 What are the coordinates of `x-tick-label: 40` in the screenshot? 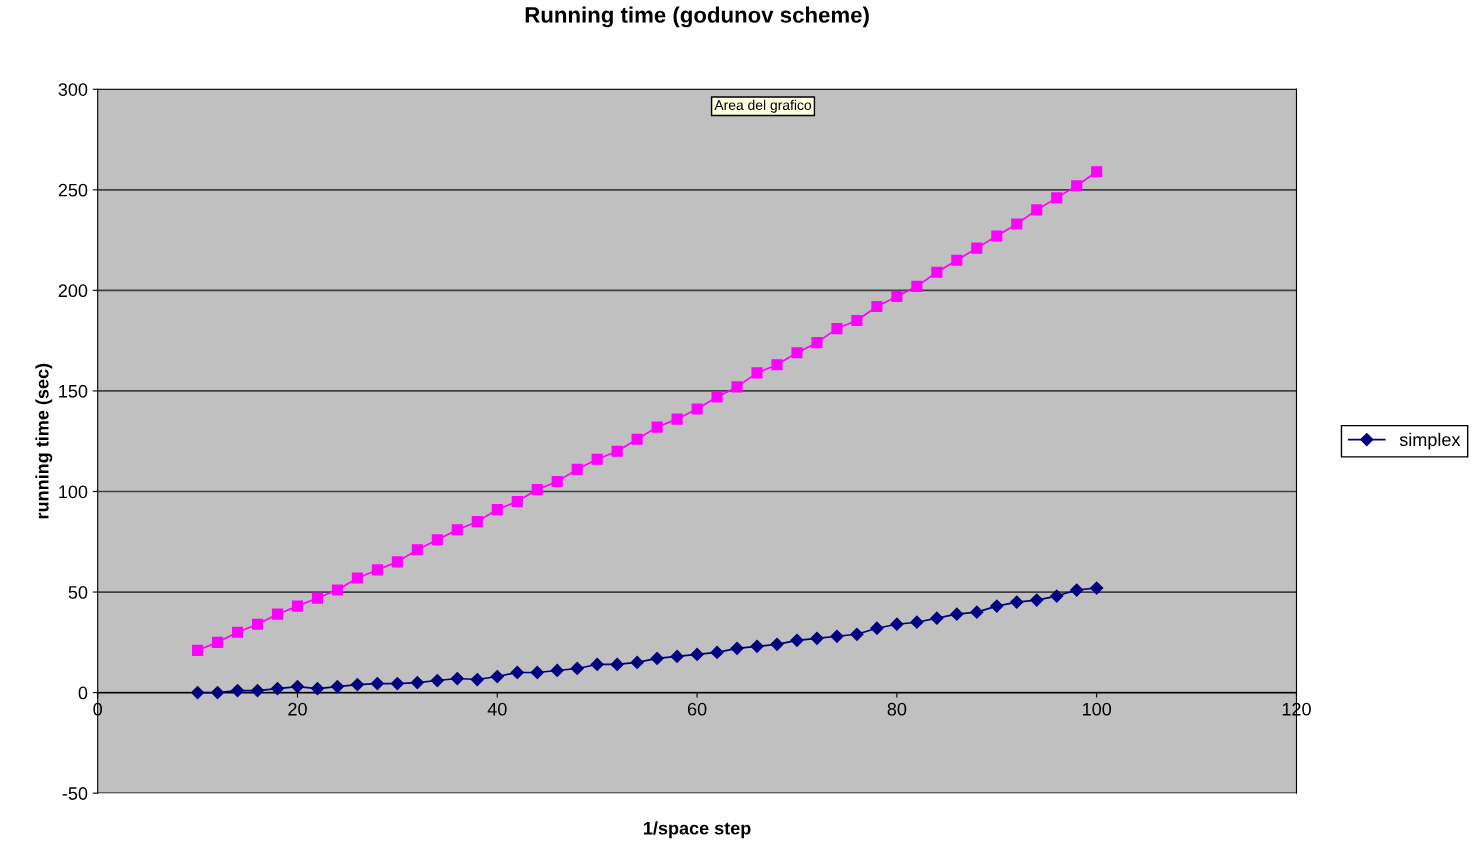 It's located at (497, 709).